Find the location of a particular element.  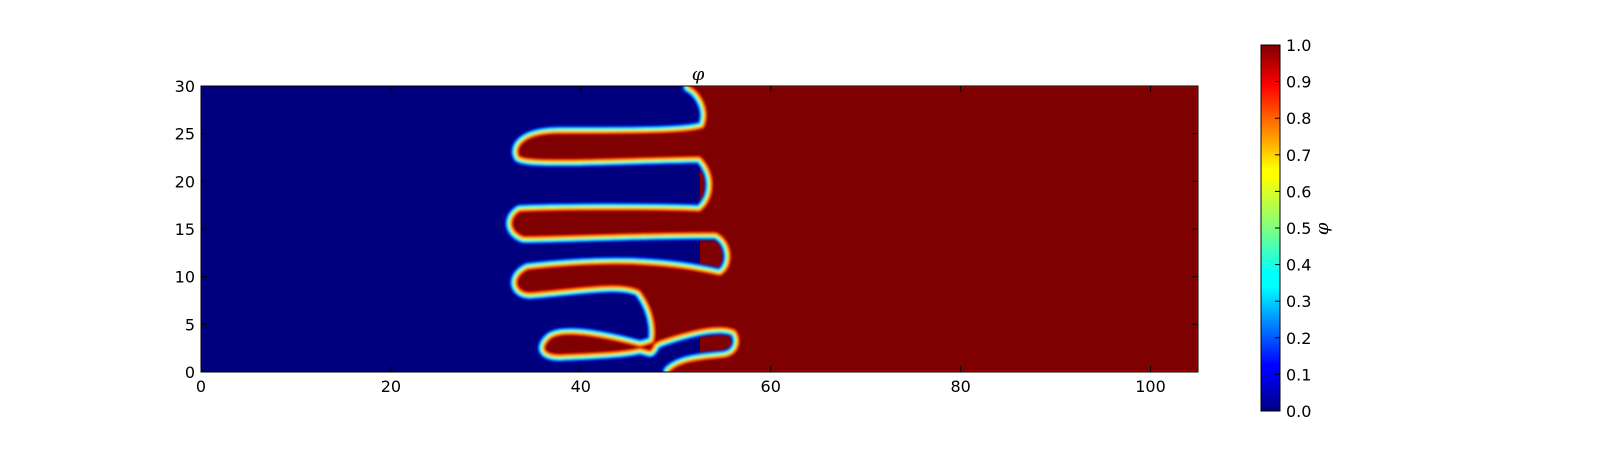

colorbar-label: φ is located at coordinates (1322, 228).